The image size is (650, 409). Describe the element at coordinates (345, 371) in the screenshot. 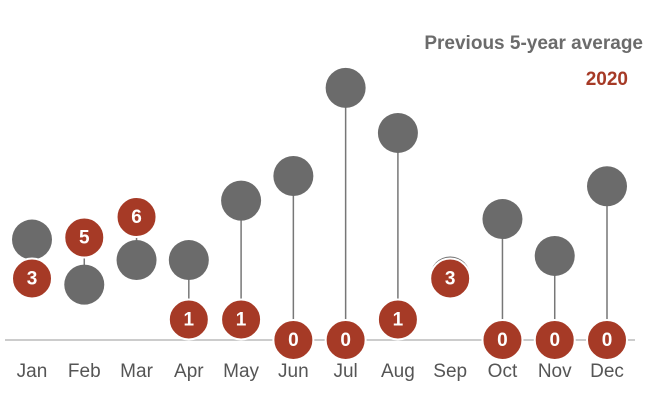

I see `x-tick-label: Jul` at that location.